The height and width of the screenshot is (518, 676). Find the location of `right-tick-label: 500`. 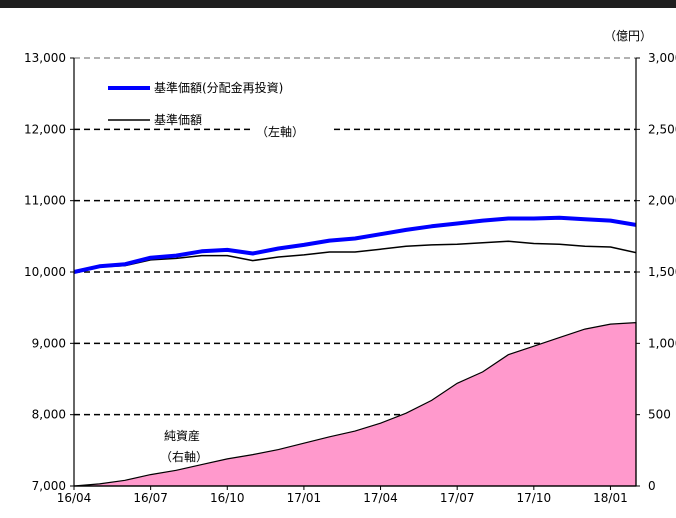

right-tick-label: 500 is located at coordinates (659, 415).